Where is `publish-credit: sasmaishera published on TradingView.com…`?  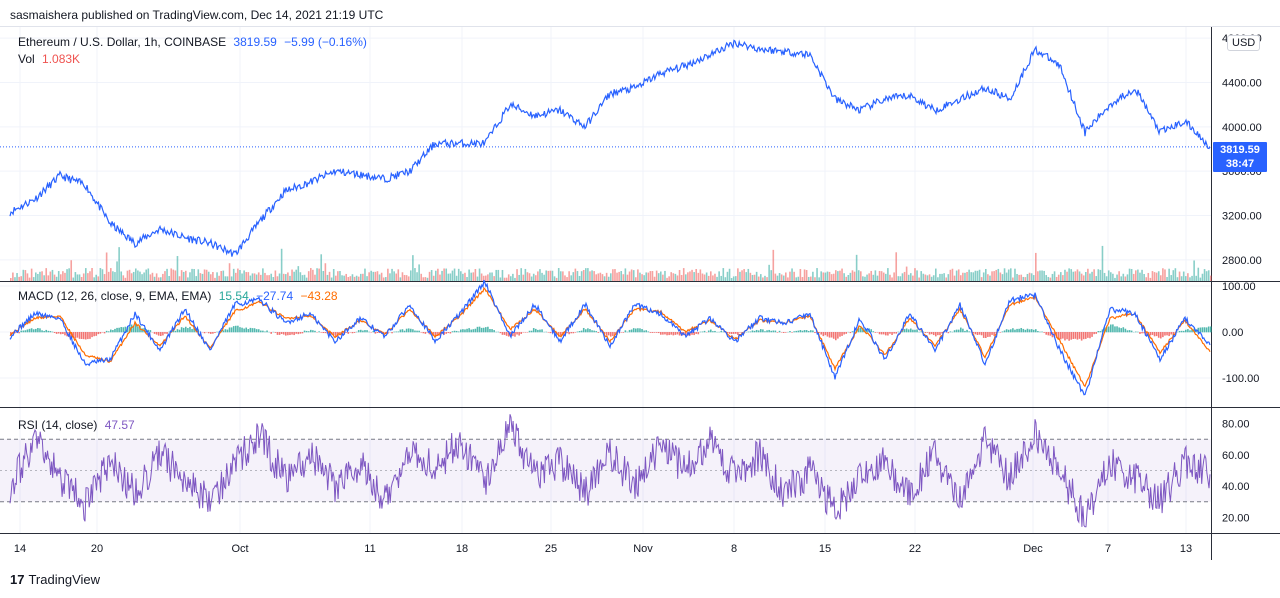
publish-credit: sasmaishera published on TradingView.com… is located at coordinates (197, 15).